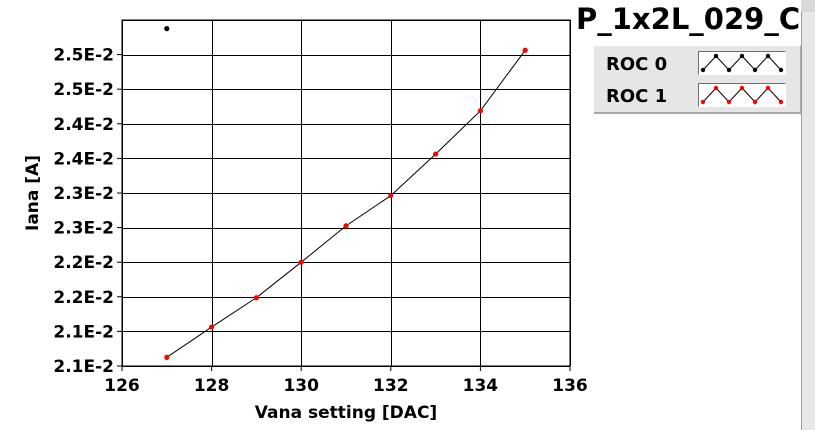  I want to click on y-tick-label-2: 2.2E-2, so click(83, 298).